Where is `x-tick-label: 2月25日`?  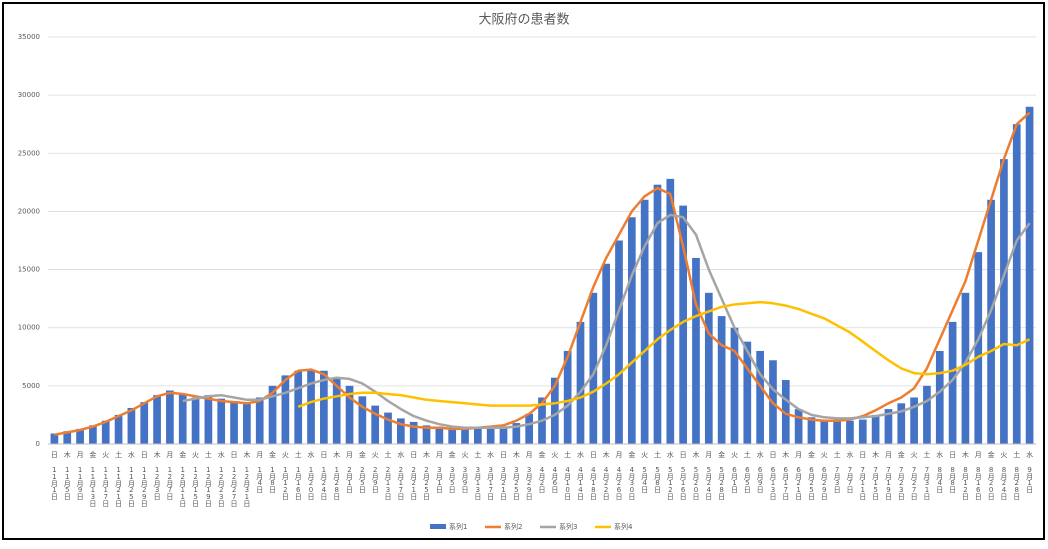
x-tick-label: 2月25日 is located at coordinates (427, 483).